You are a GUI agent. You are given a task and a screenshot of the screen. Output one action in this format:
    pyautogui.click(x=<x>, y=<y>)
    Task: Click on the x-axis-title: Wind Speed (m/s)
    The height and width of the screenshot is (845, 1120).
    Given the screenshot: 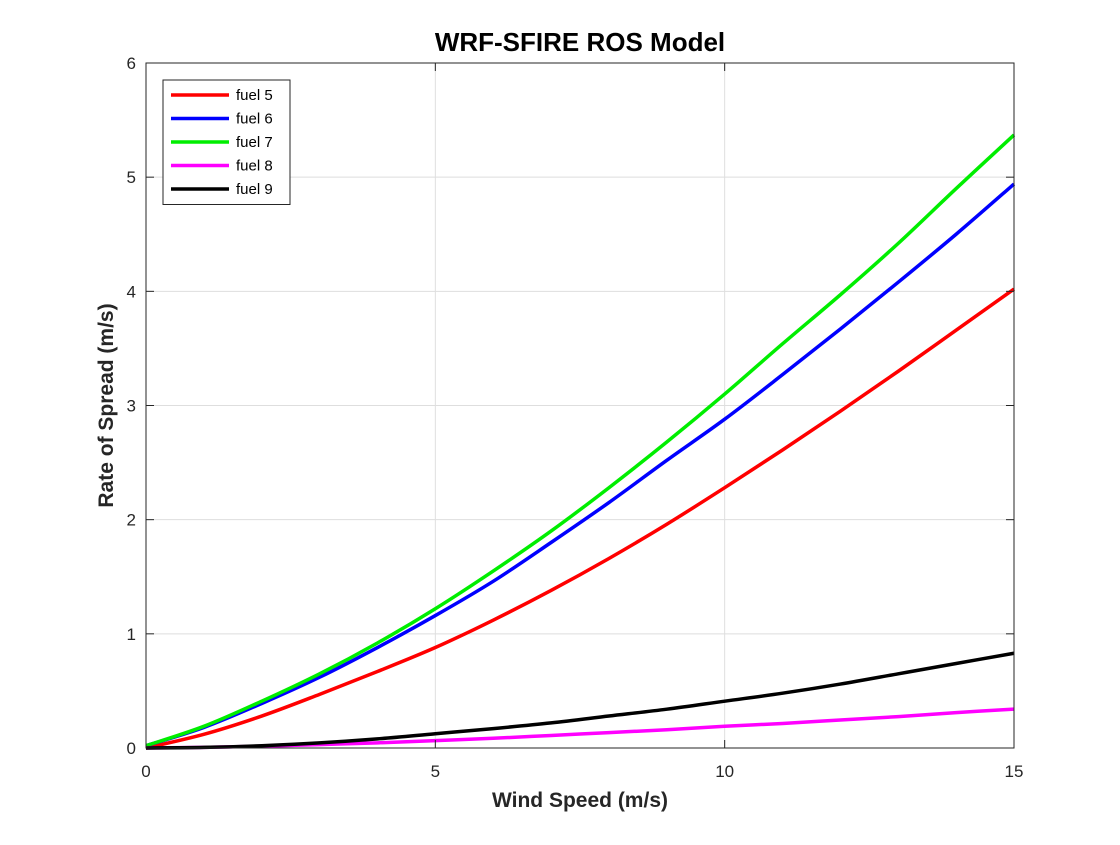 What is the action you would take?
    pyautogui.click(x=580, y=800)
    